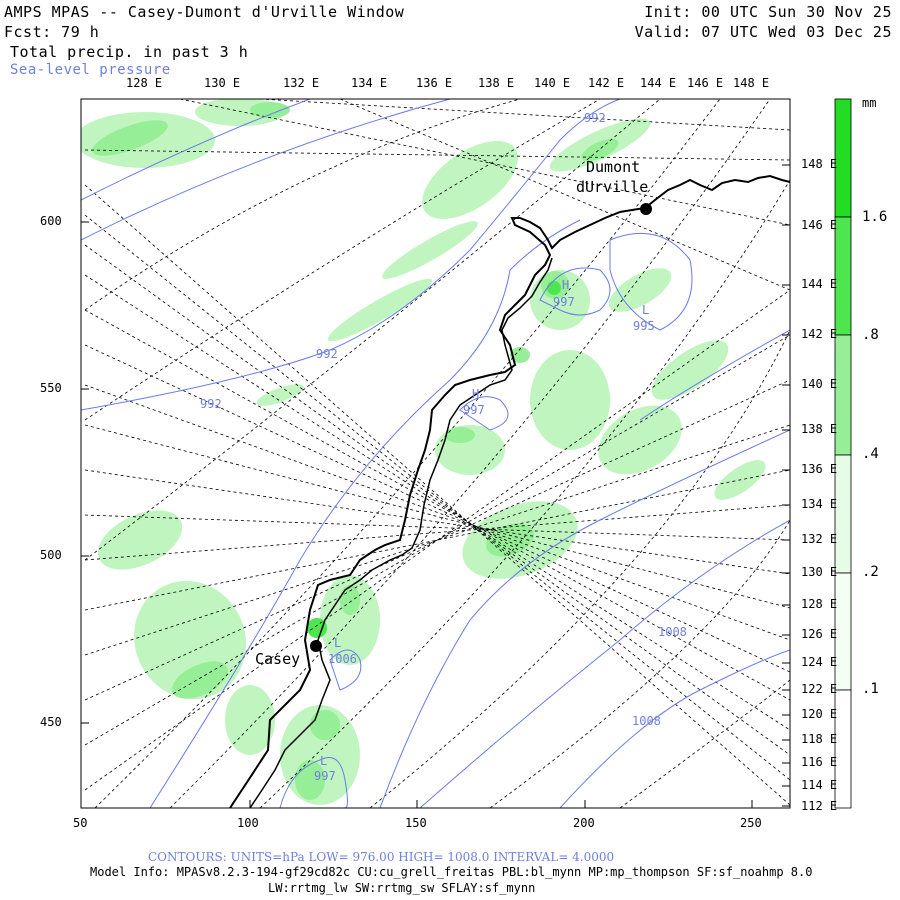 The width and height of the screenshot is (900, 900). I want to click on legend-label: .4, so click(870, 454).